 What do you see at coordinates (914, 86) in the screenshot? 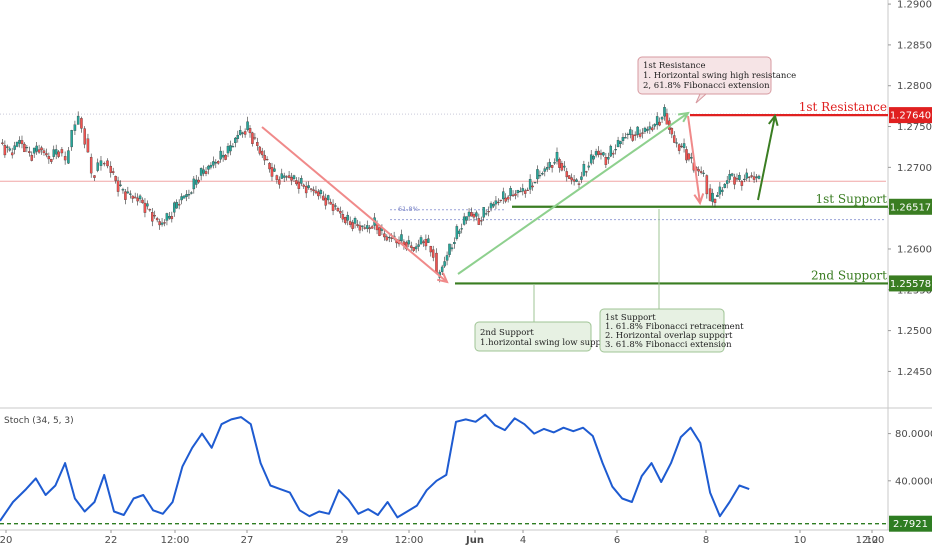
I see `price-tick-label: 1.28000` at bounding box center [914, 86].